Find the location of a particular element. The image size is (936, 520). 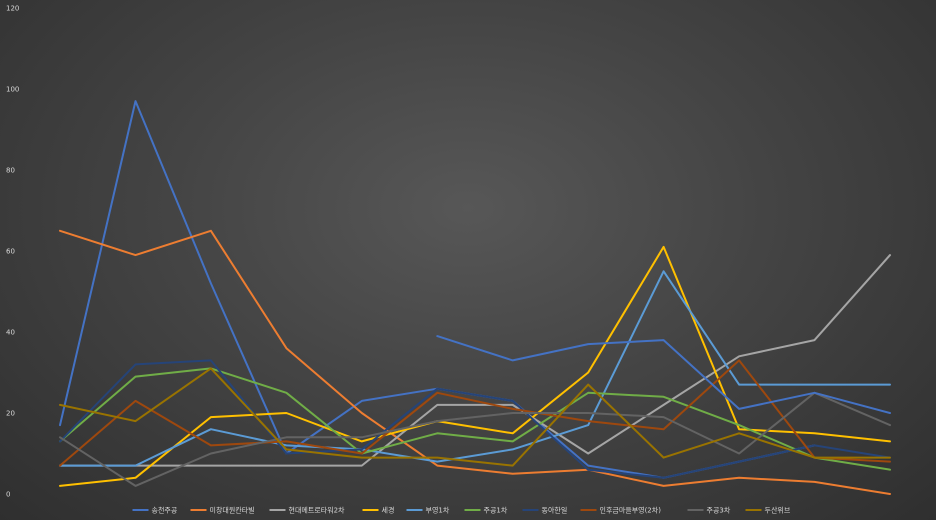

legend-label: 미창대원칸타빌 is located at coordinates (232, 510).